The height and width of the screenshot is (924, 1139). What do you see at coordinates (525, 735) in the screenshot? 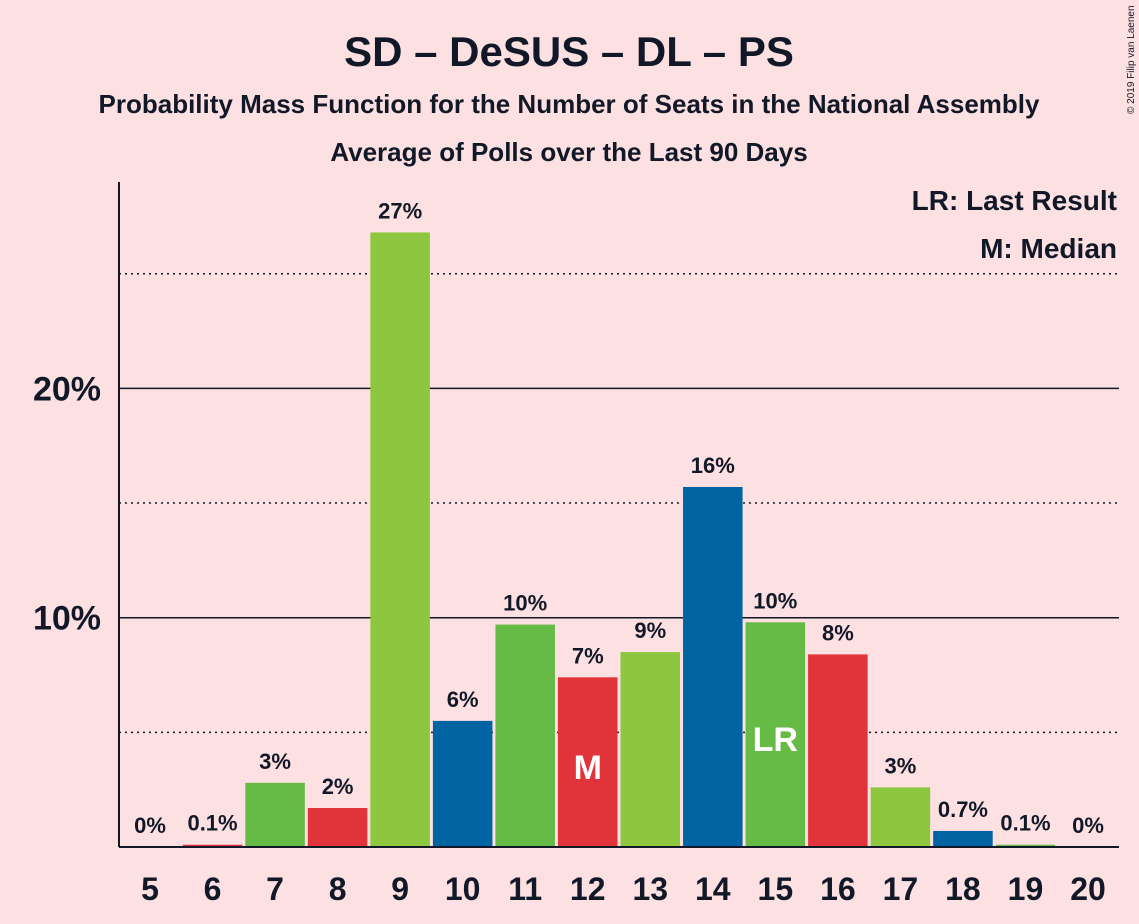
I see `bar-11-seats` at bounding box center [525, 735].